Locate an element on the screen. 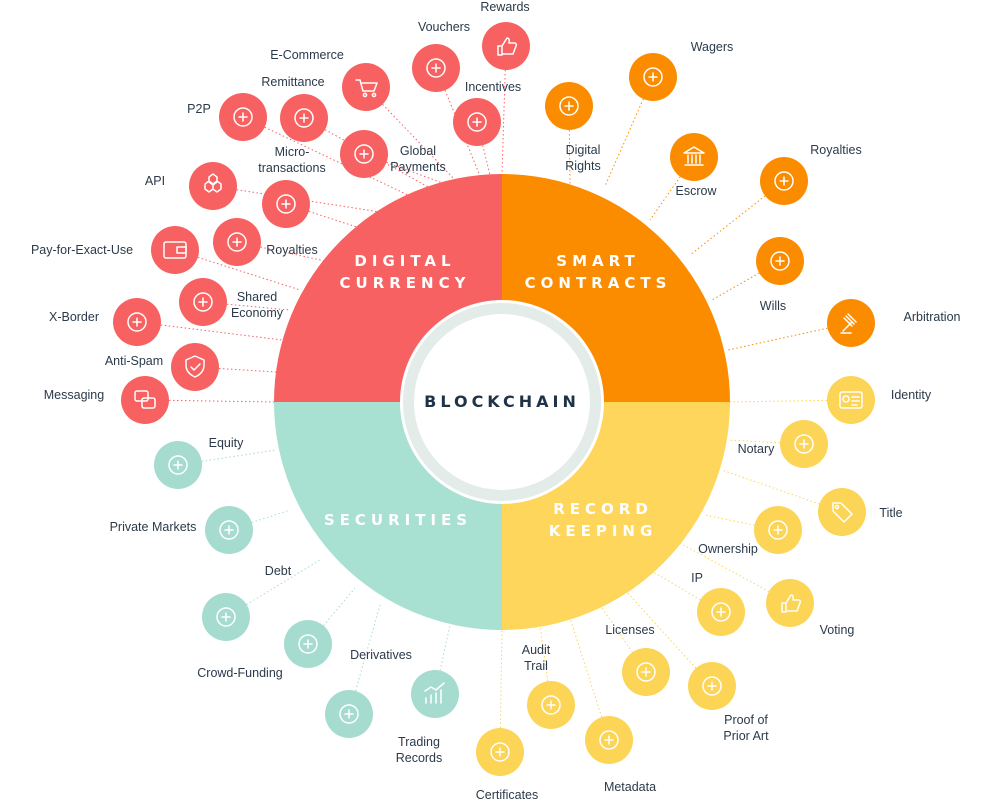  label-metadata: Metadata is located at coordinates (630, 787).